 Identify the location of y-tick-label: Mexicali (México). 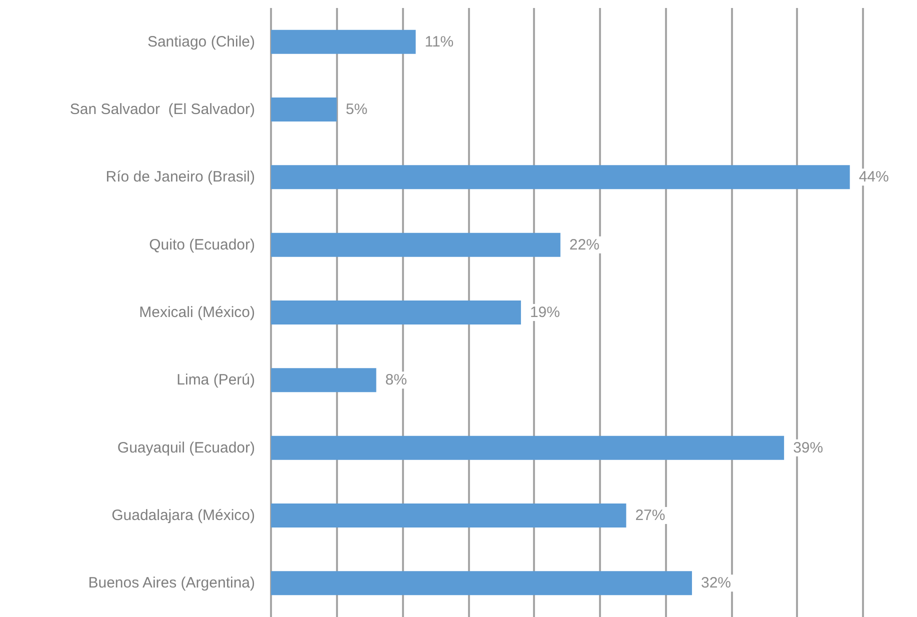
(197, 312).